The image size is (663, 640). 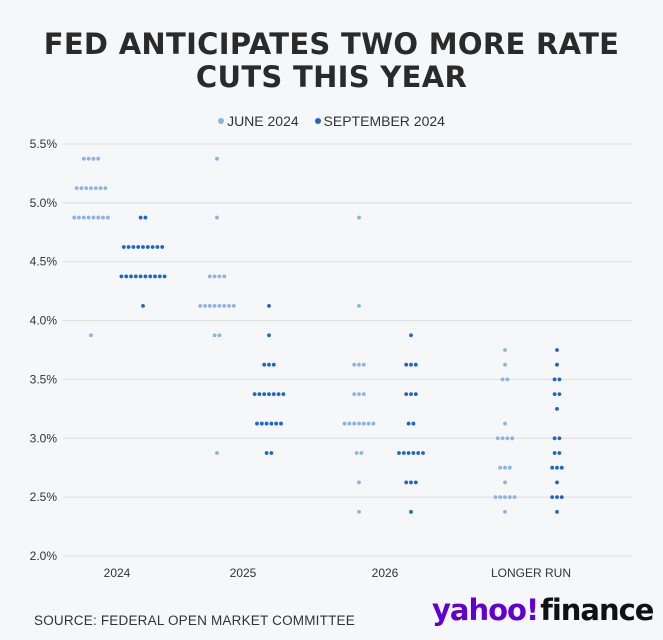 What do you see at coordinates (384, 121) in the screenshot?
I see `legend-label-september: SEPTEMBER 2024` at bounding box center [384, 121].